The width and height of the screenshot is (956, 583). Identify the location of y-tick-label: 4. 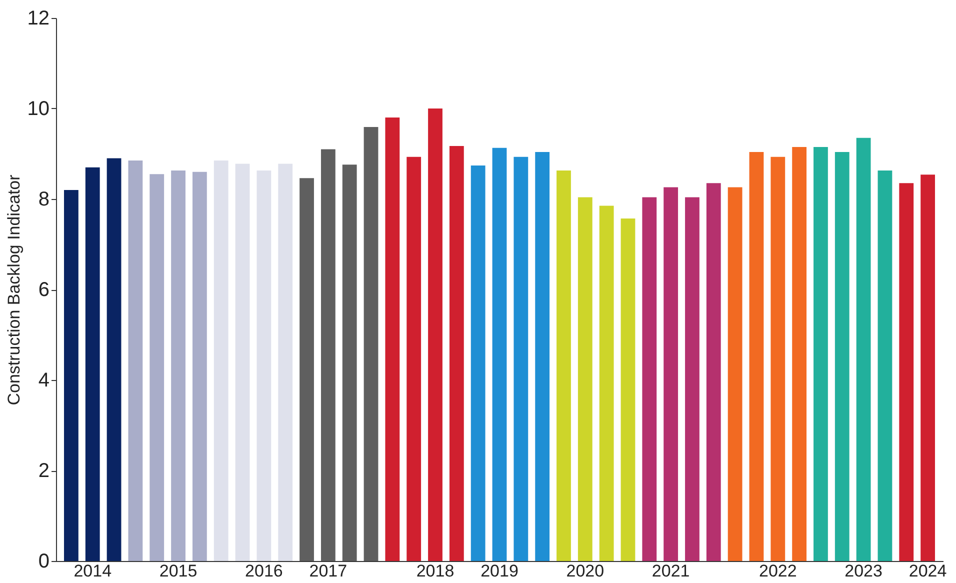
(44, 381).